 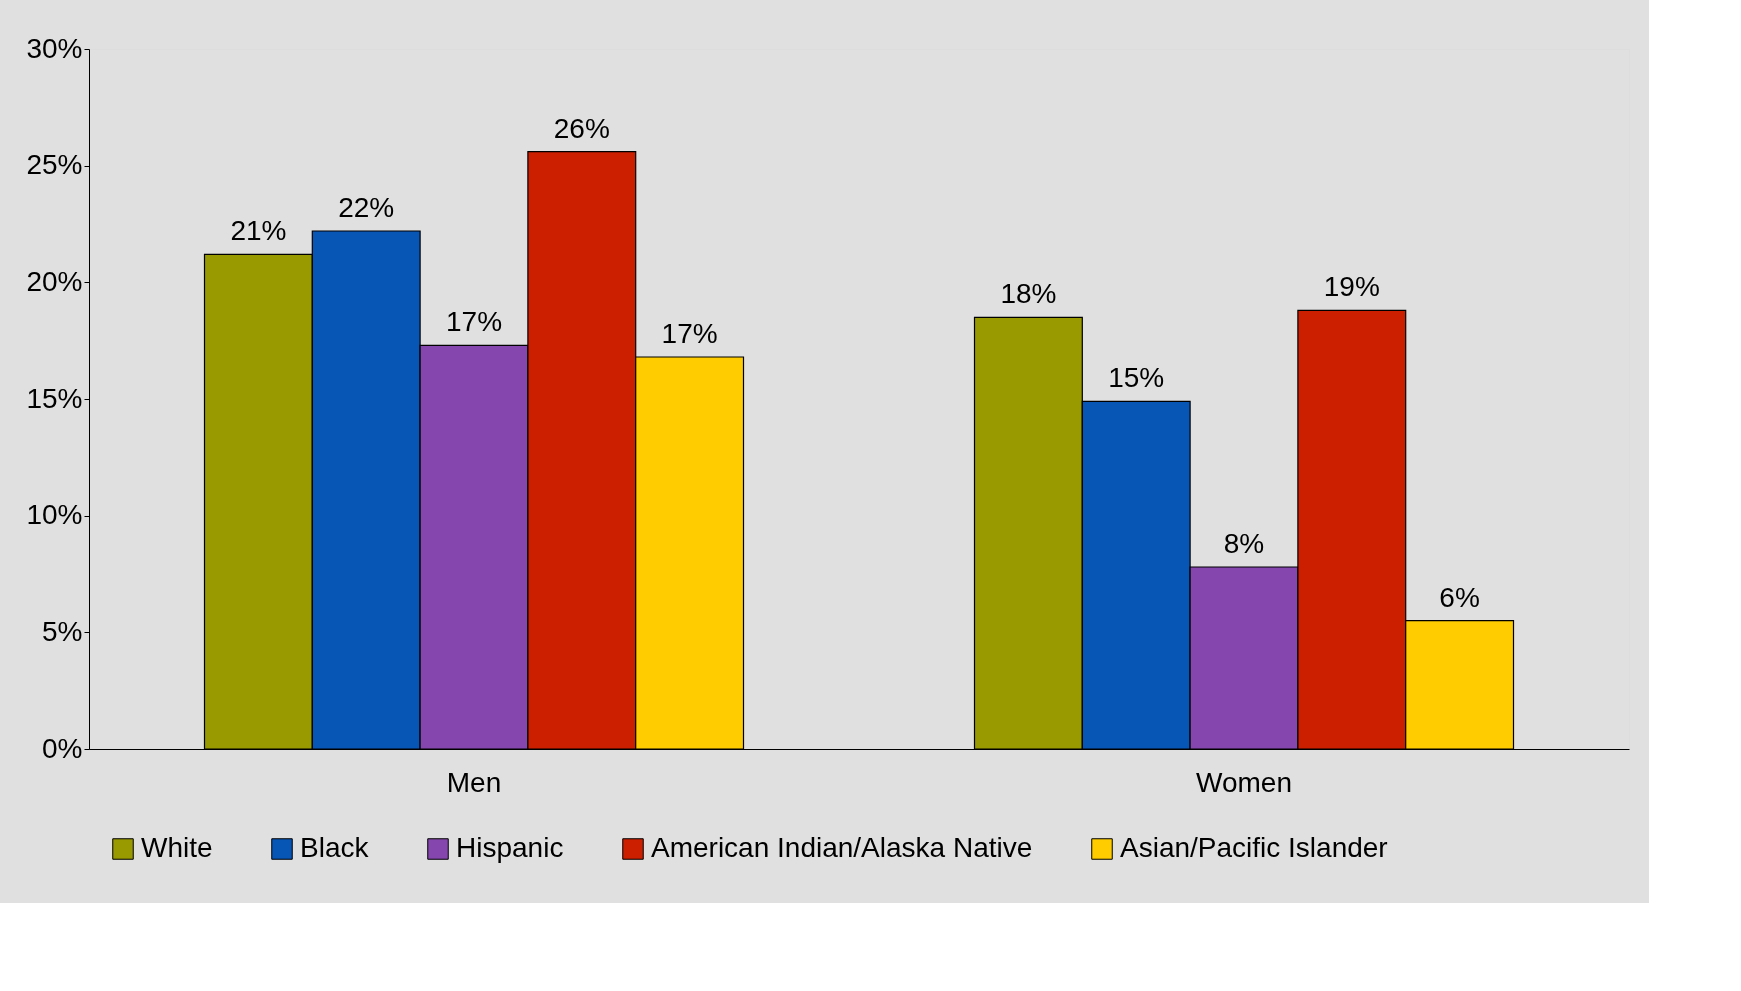 What do you see at coordinates (366, 207) in the screenshot?
I see `data-label: 22%` at bounding box center [366, 207].